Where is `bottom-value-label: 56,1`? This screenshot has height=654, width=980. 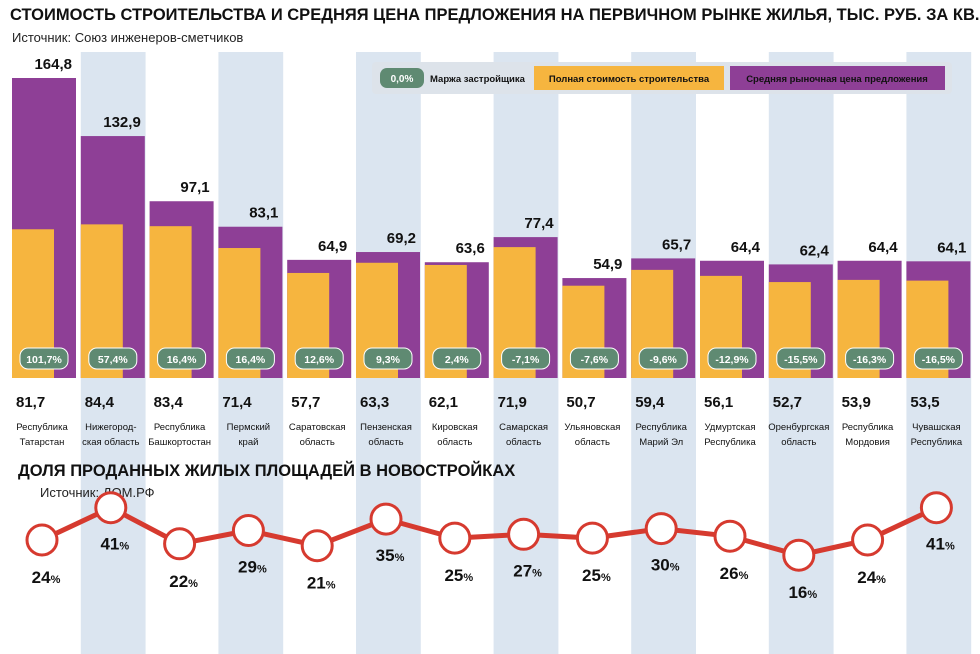
bottom-value-label: 56,1 is located at coordinates (718, 402).